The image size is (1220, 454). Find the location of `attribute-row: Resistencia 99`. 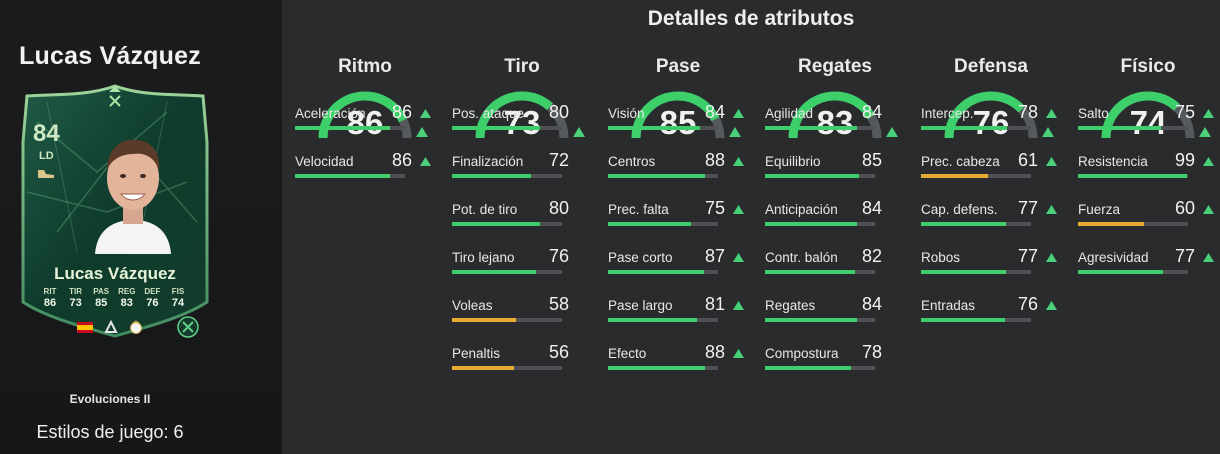

attribute-row: Resistencia 99 is located at coordinates (1148, 169).